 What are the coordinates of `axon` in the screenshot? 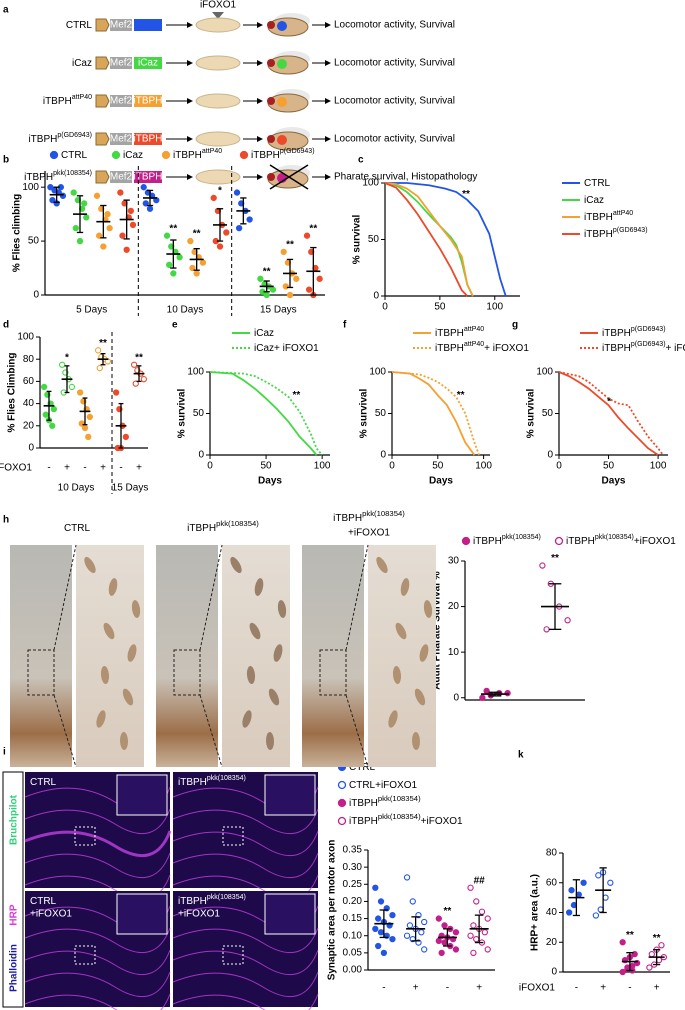 It's located at (245, 1001).